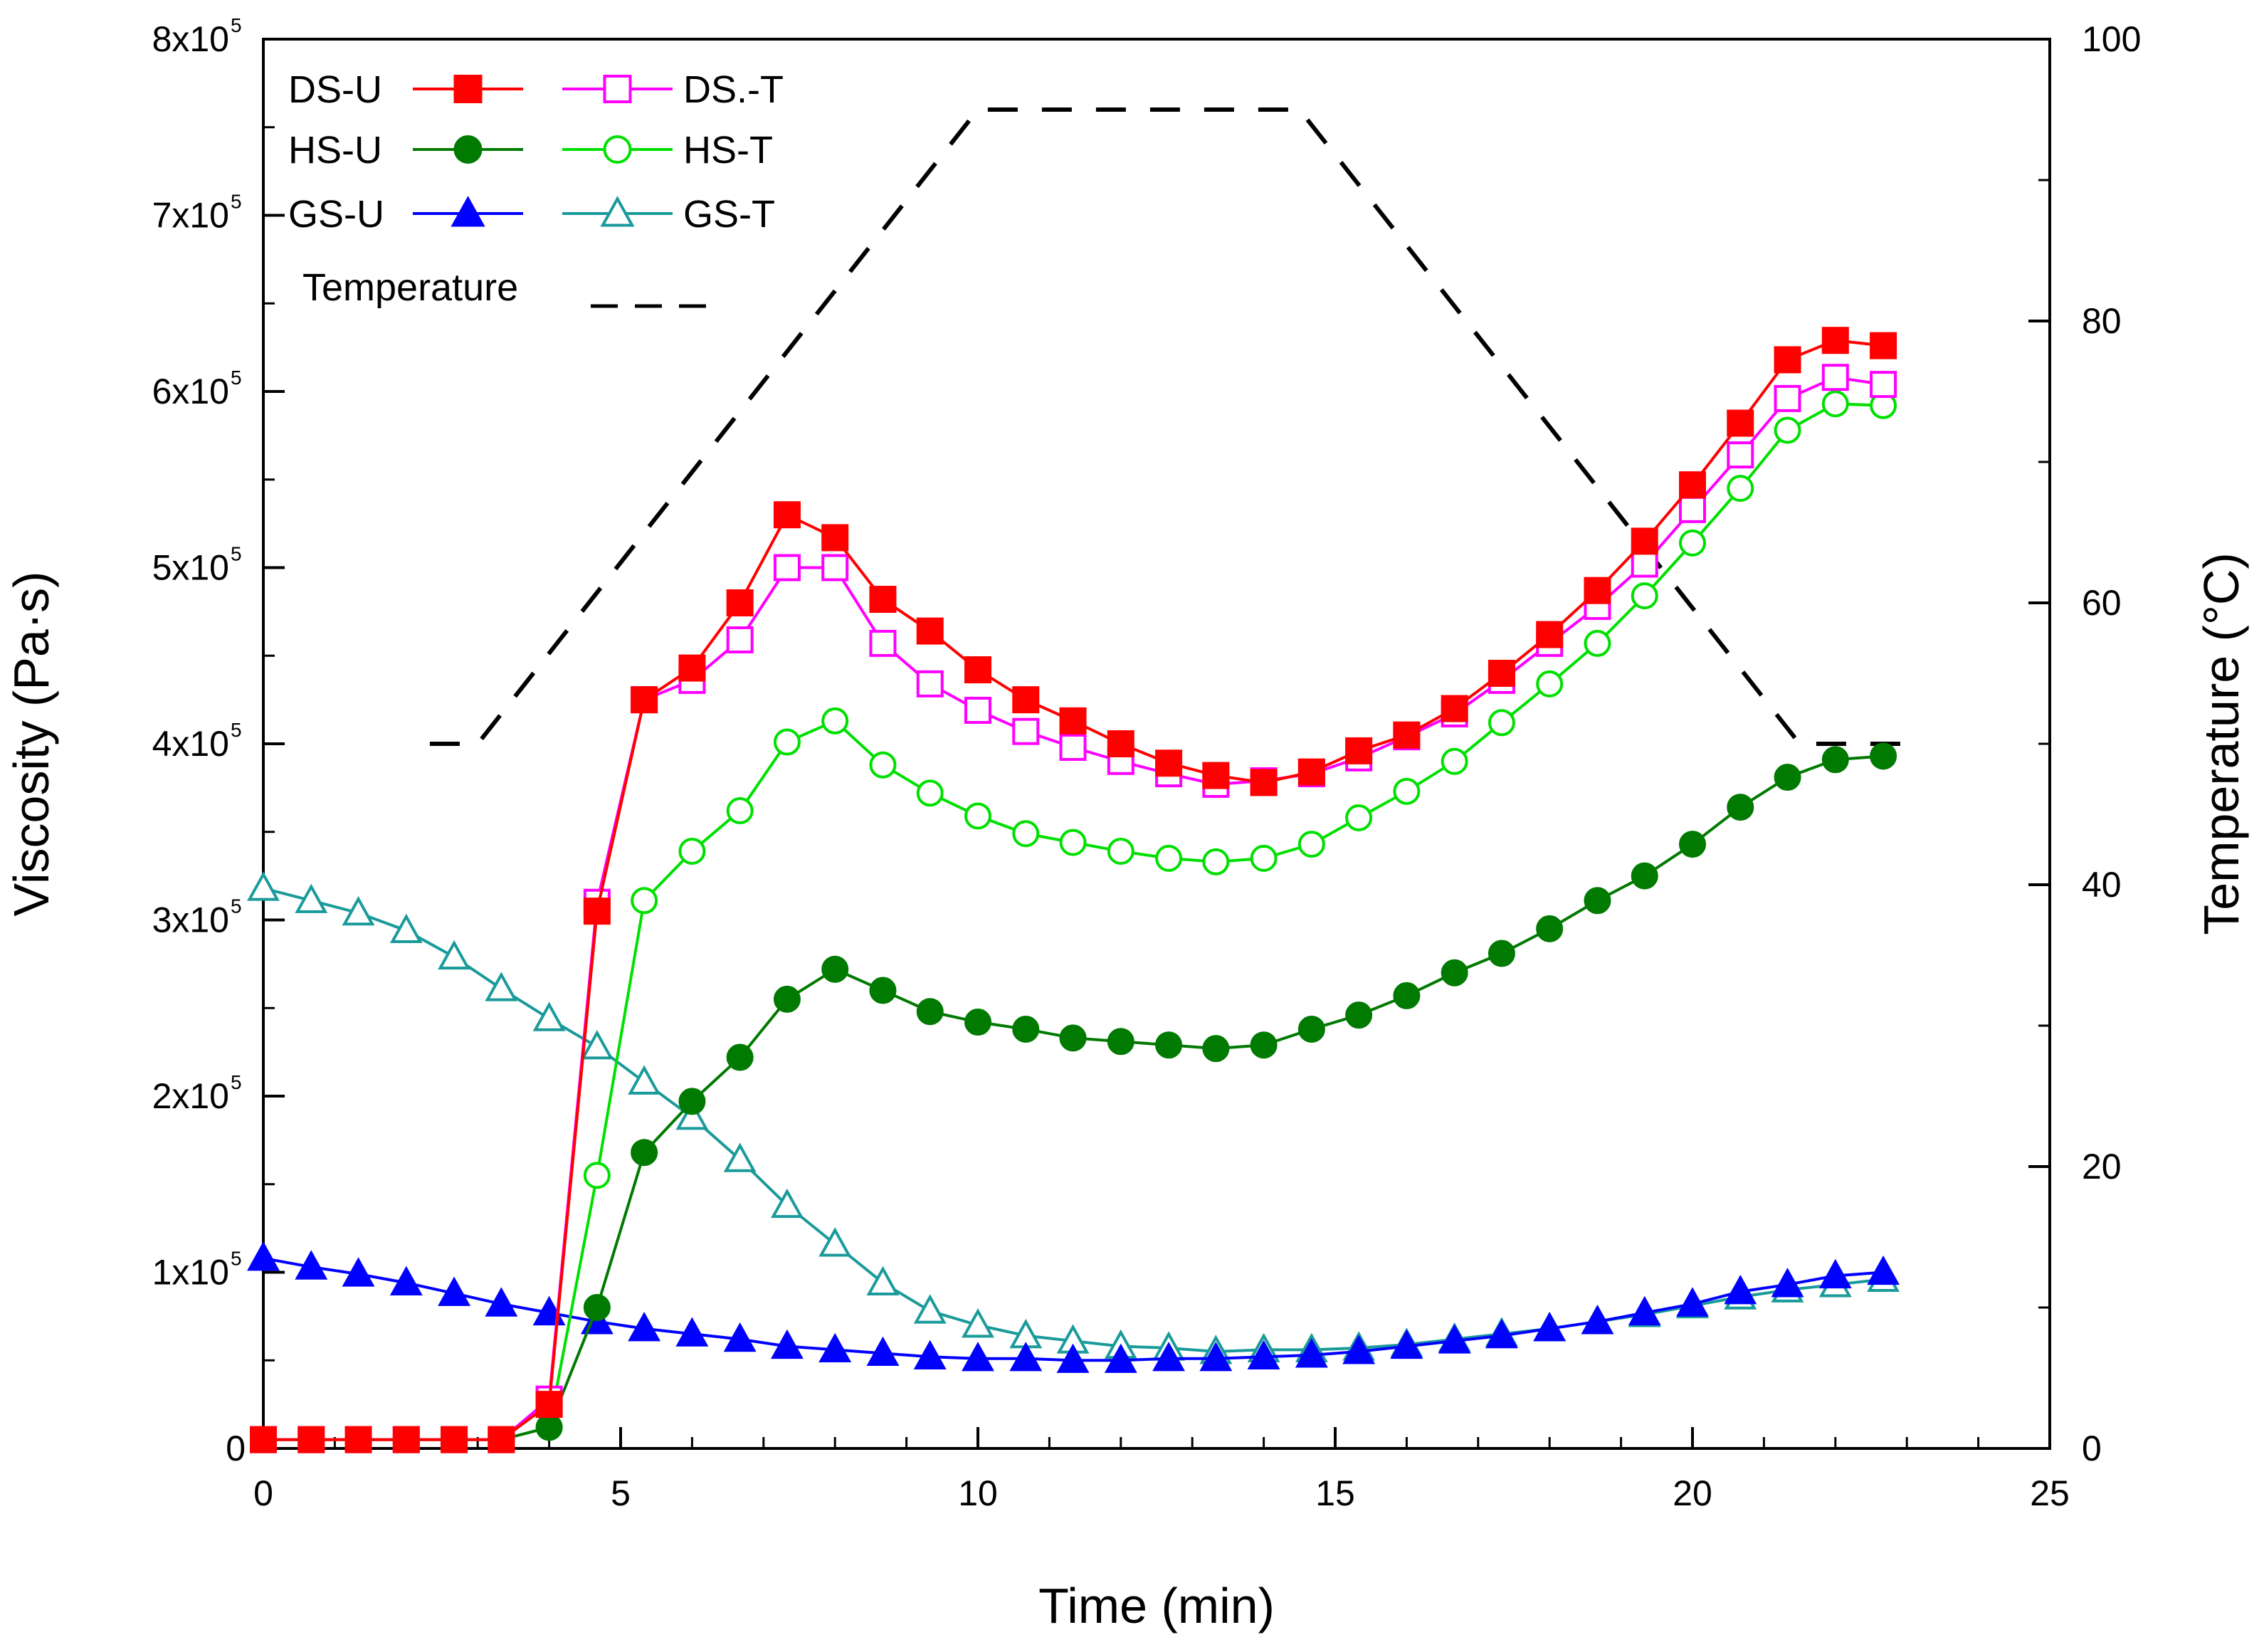  Describe the element at coordinates (617, 212) in the screenshot. I see `legend-marker-gs-t` at that location.